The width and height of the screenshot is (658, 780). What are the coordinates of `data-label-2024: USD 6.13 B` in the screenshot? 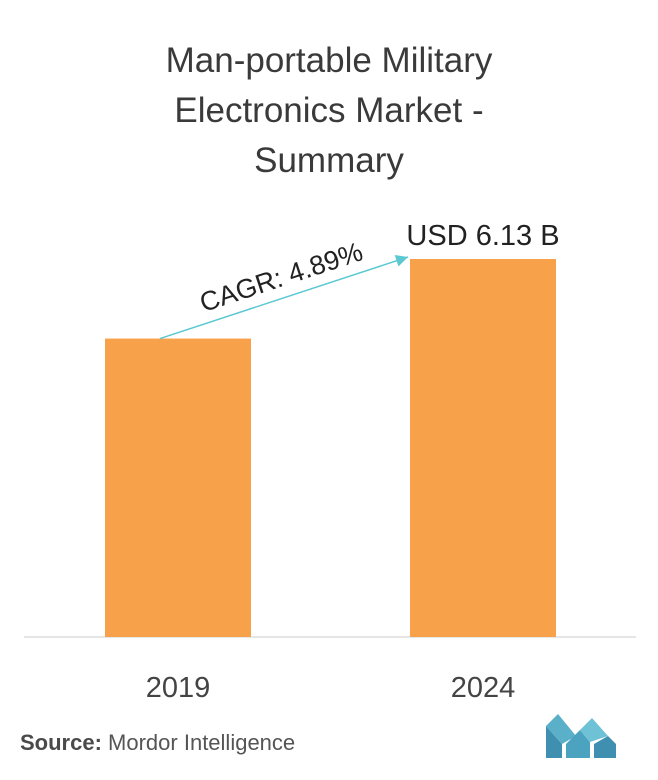 It's located at (482, 236).